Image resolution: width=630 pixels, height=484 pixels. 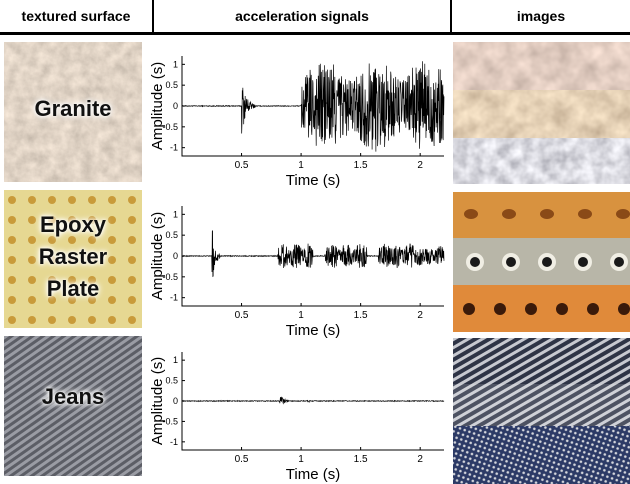 I want to click on granite-texture-svg, so click(x=73, y=112).